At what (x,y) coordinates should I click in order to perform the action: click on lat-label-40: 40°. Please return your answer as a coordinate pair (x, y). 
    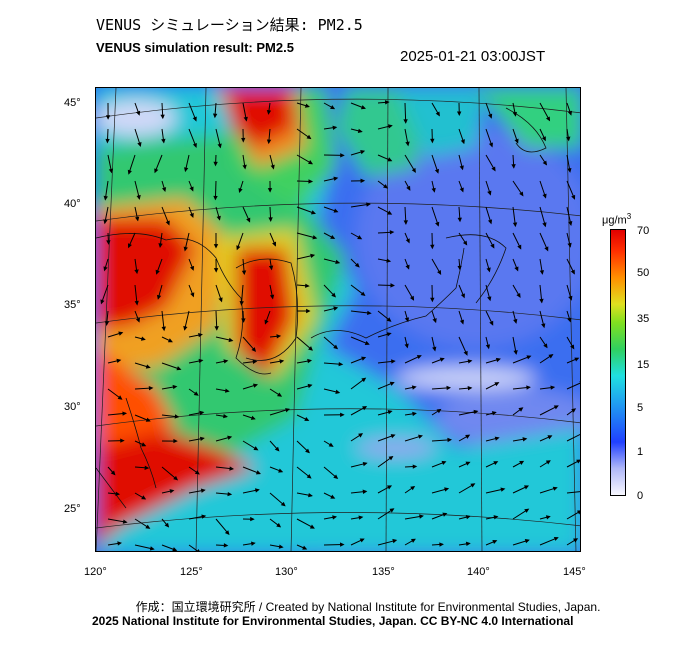
    Looking at the image, I should click on (72, 204).